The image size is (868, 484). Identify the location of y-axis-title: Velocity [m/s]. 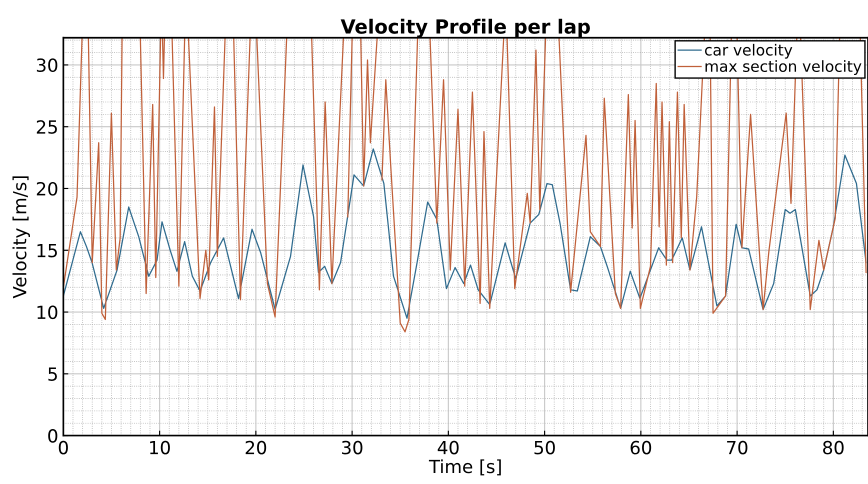
(21, 237).